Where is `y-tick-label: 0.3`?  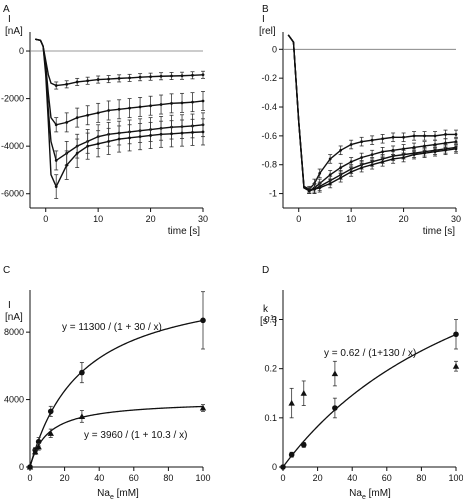
y-tick-label: 0.3 is located at coordinates (270, 320).